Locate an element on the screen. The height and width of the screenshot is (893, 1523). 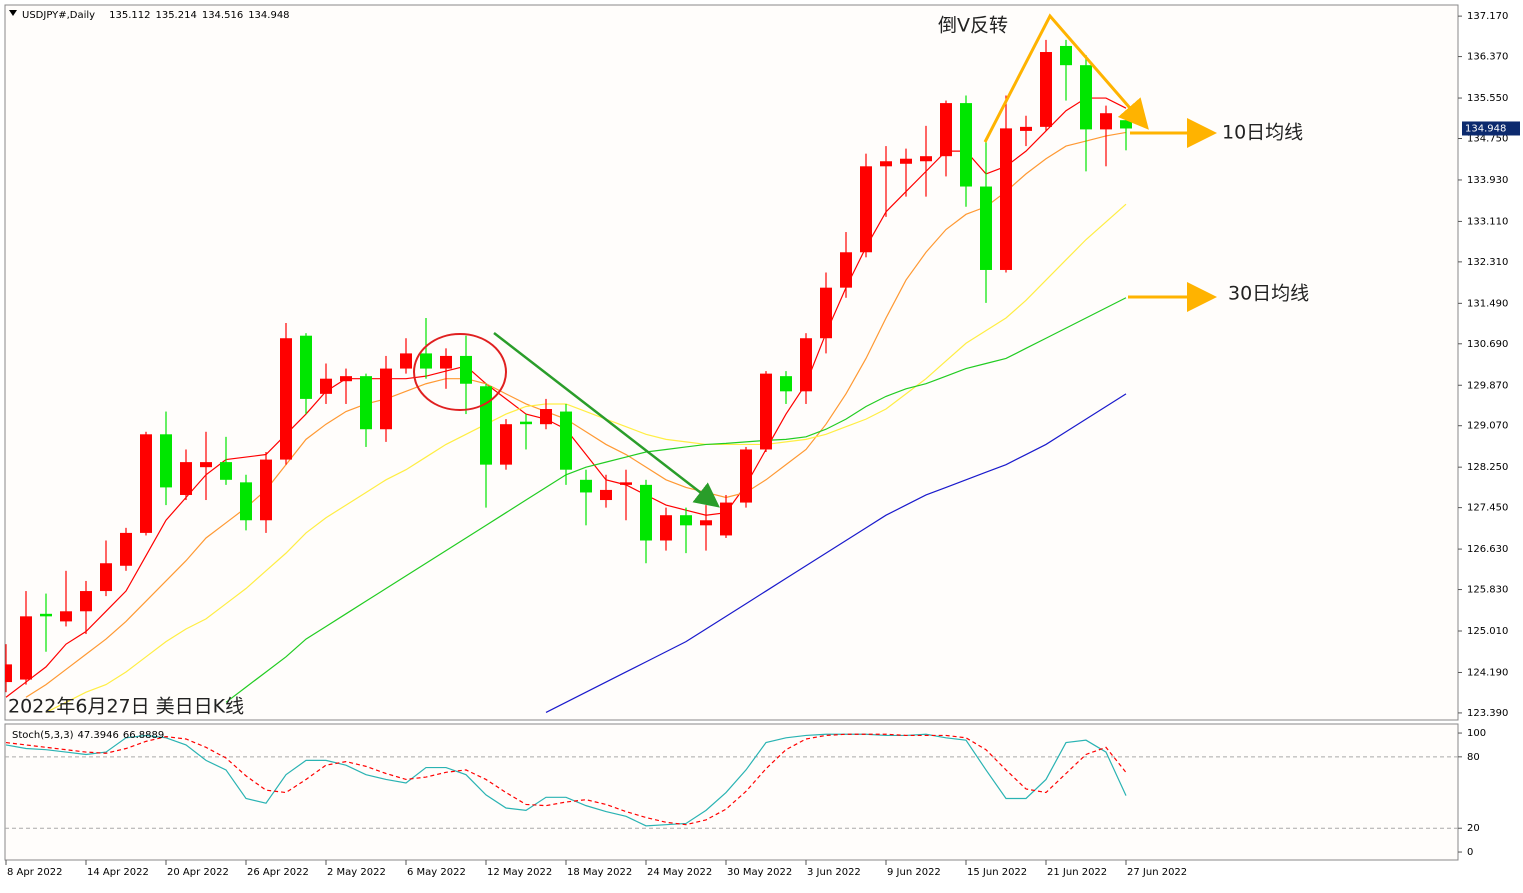
y-tick-label: 80 is located at coordinates (1473, 757).